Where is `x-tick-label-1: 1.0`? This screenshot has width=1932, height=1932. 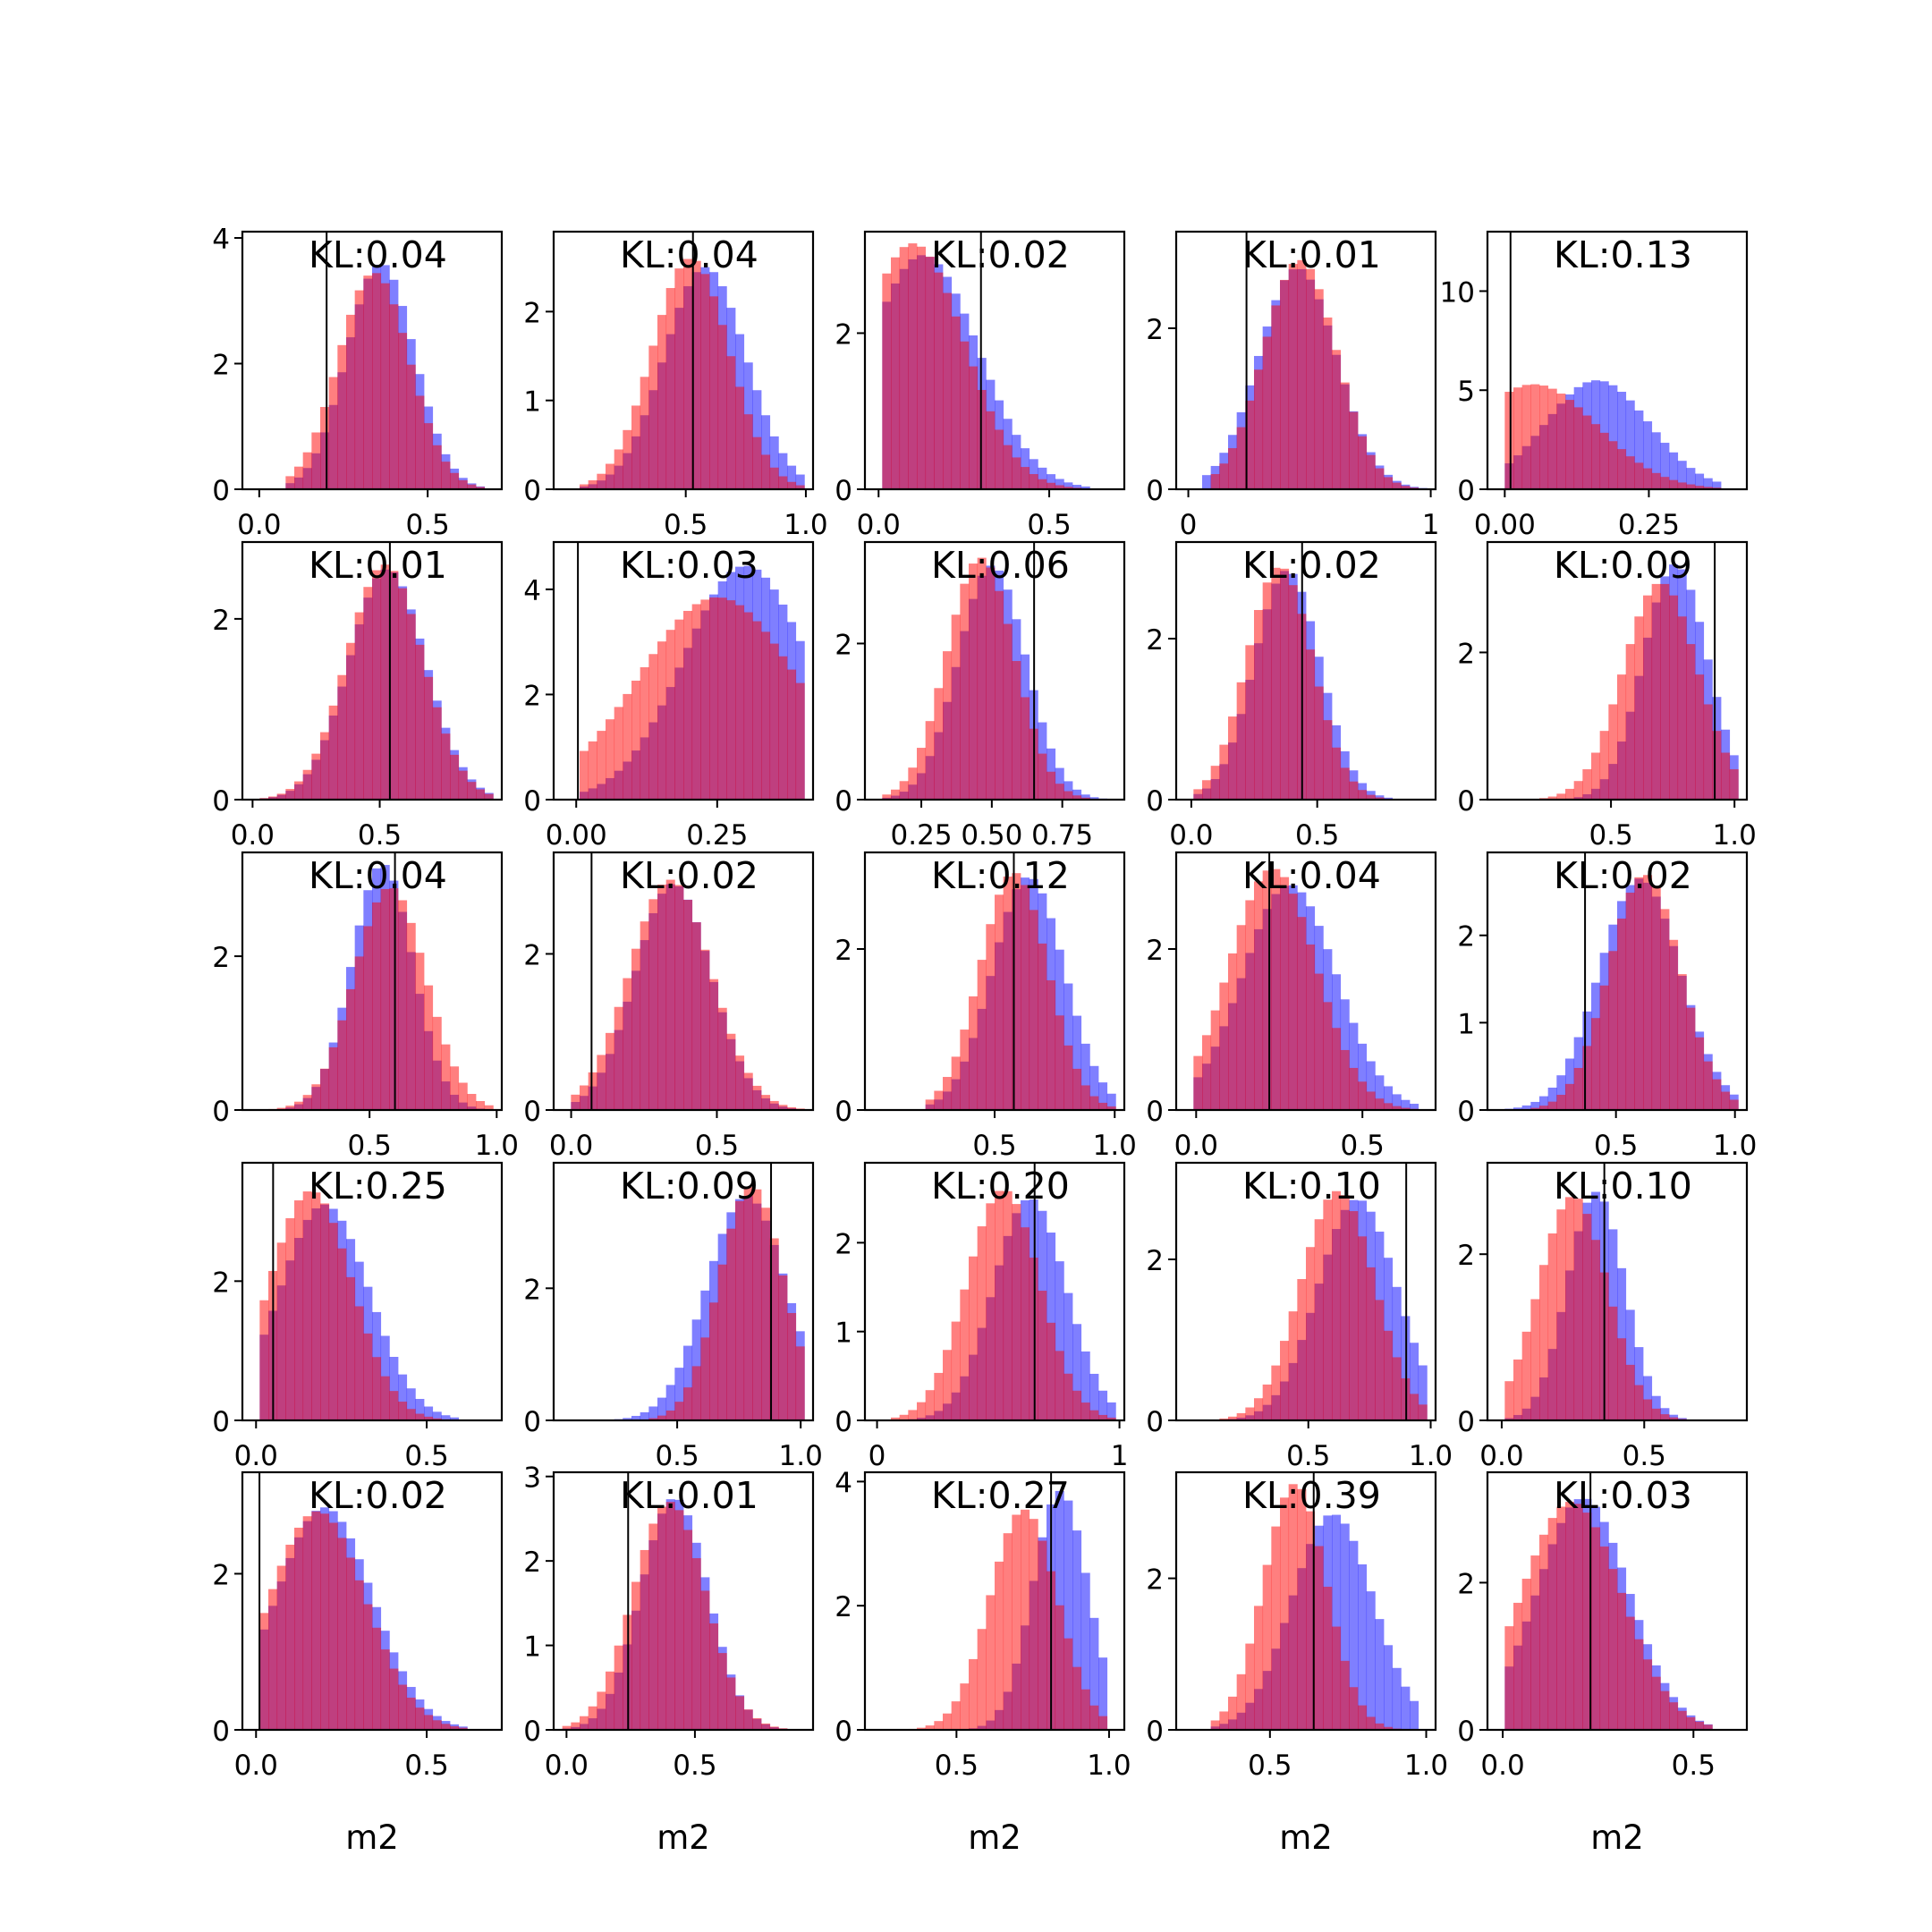 x-tick-label-1: 1.0 is located at coordinates (801, 1456).